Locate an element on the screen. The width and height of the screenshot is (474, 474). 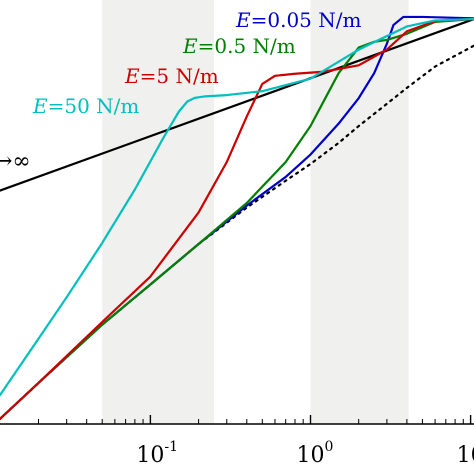
x-tick-label-1: 10⁻¹ is located at coordinates (157, 453).